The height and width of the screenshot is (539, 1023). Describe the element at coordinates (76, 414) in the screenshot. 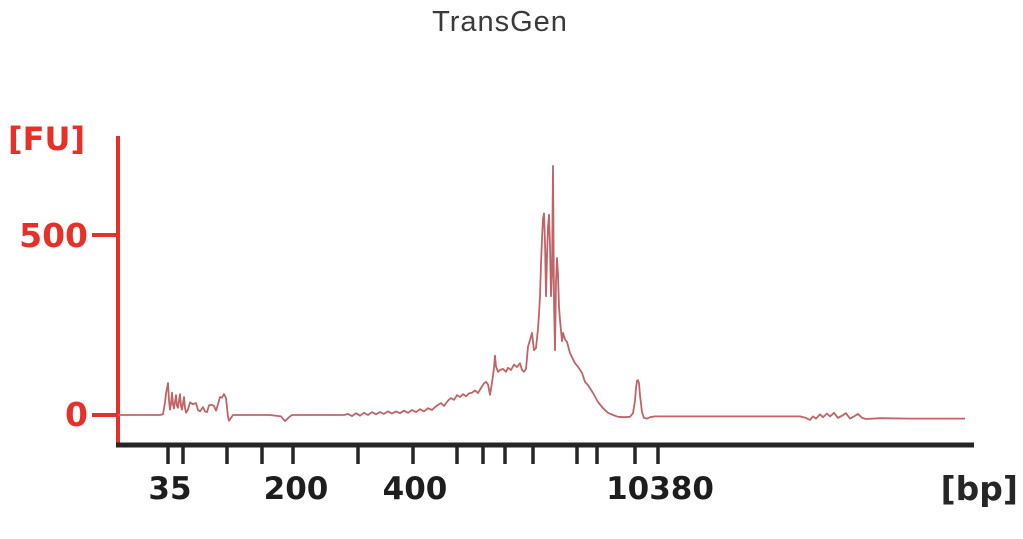

I see `y-tick-label-0: 0` at that location.